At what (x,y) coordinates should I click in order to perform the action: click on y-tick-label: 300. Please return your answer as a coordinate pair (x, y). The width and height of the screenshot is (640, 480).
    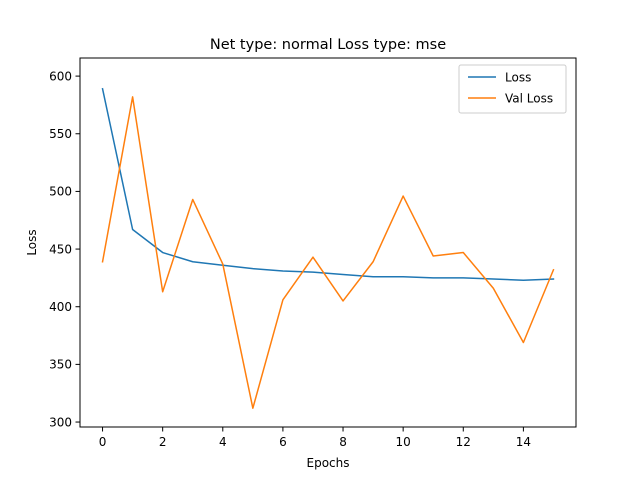
    Looking at the image, I should click on (60, 422).